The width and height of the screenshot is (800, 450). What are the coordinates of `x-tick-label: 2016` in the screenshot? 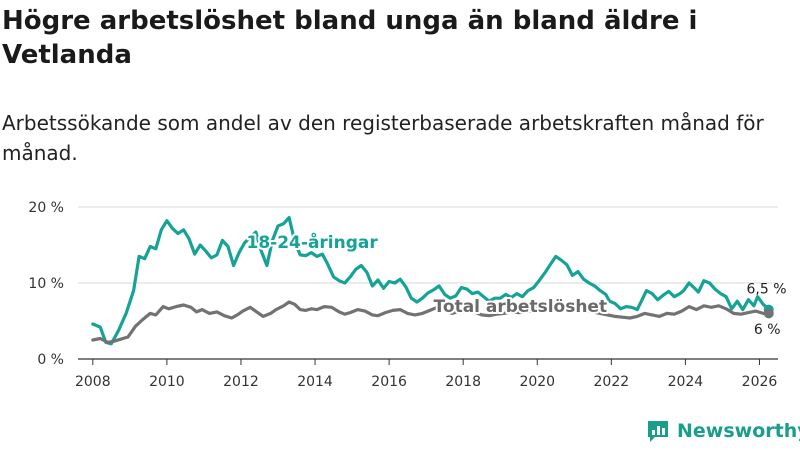 It's located at (389, 382).